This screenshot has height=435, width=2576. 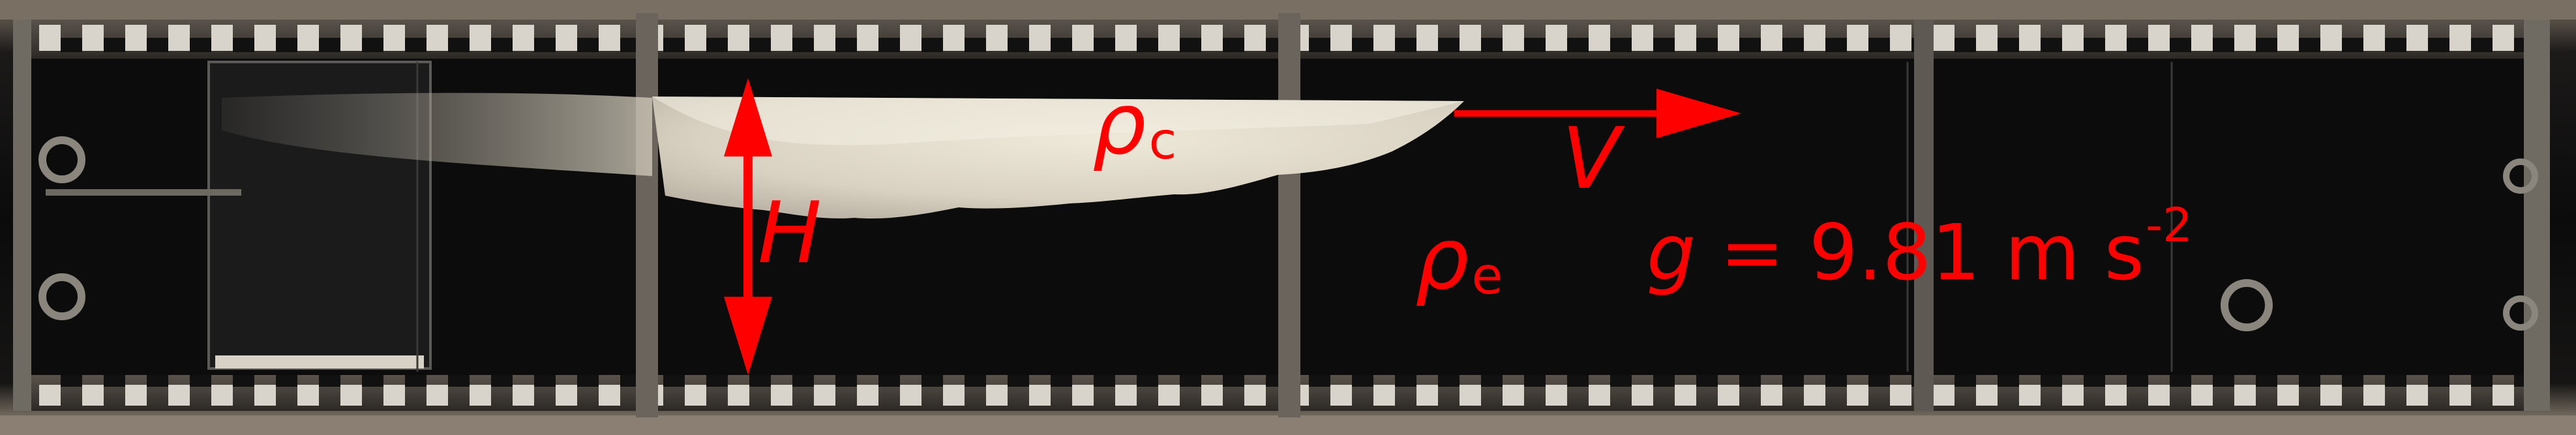 What do you see at coordinates (1162, 141) in the screenshot?
I see `rho-subscript-c: c` at bounding box center [1162, 141].